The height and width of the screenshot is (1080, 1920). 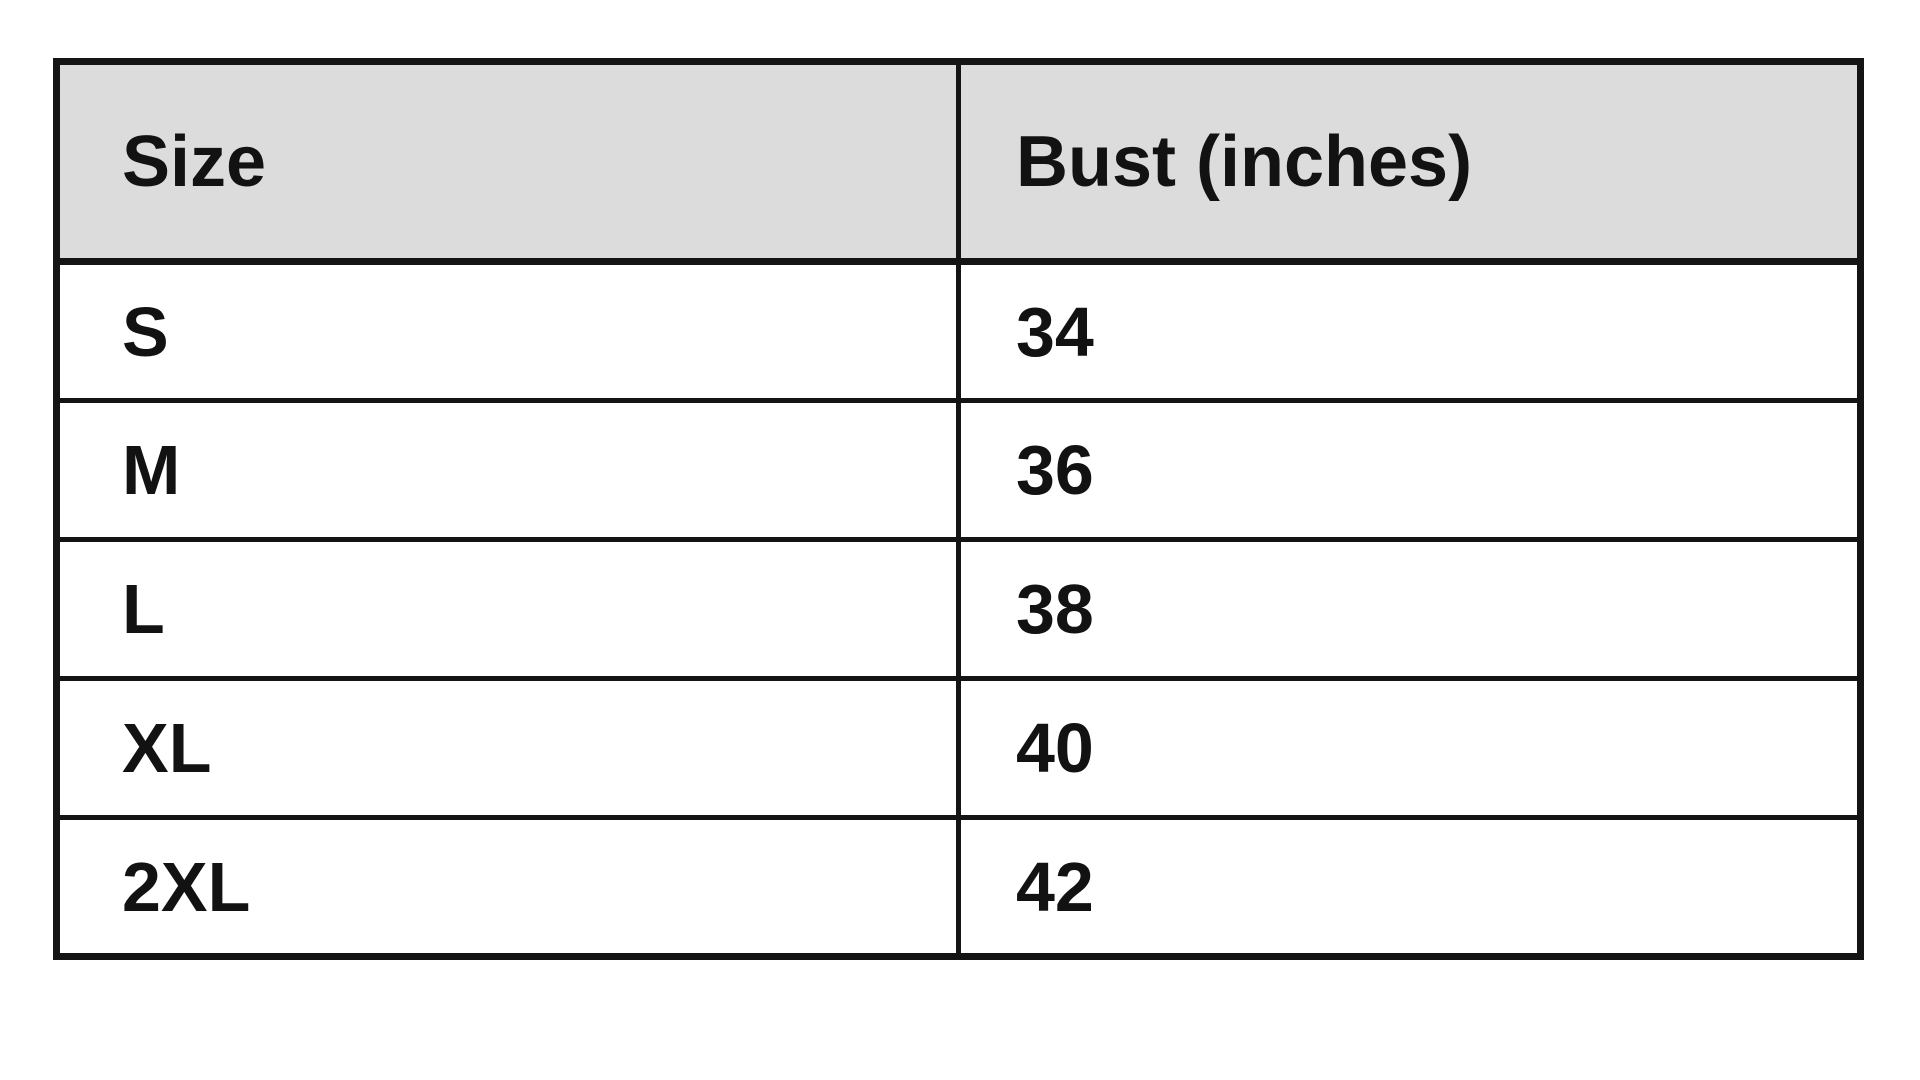 I want to click on bust-cell: 36, so click(x=1409, y=470).